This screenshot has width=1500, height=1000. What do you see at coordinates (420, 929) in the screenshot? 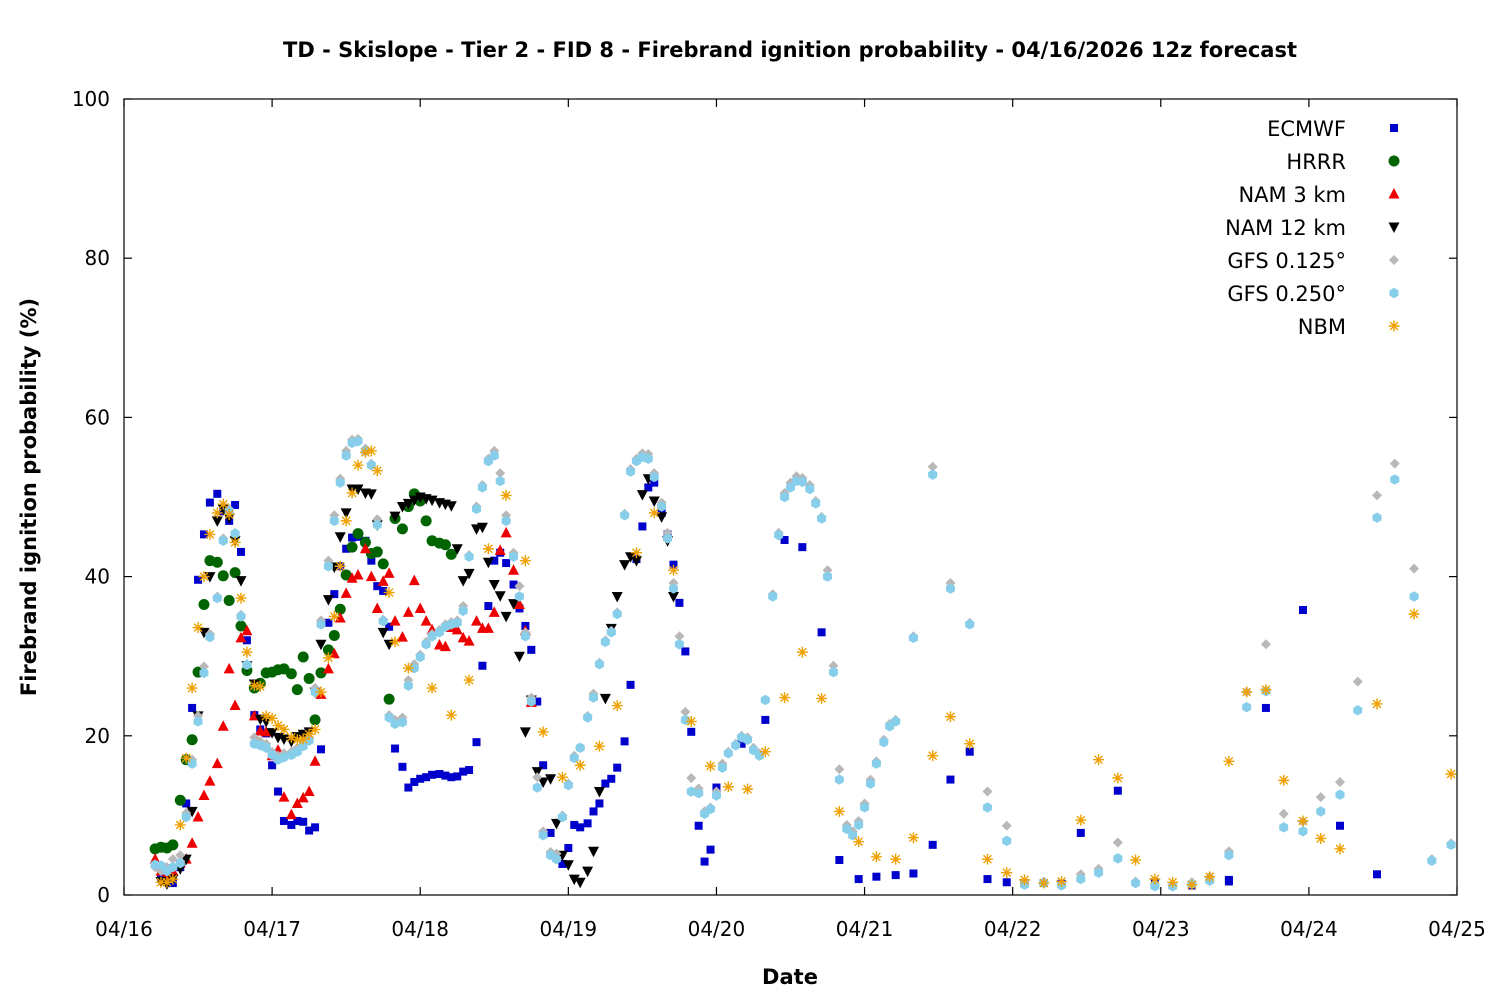
I see `x-tick-label: 04/18` at bounding box center [420, 929].